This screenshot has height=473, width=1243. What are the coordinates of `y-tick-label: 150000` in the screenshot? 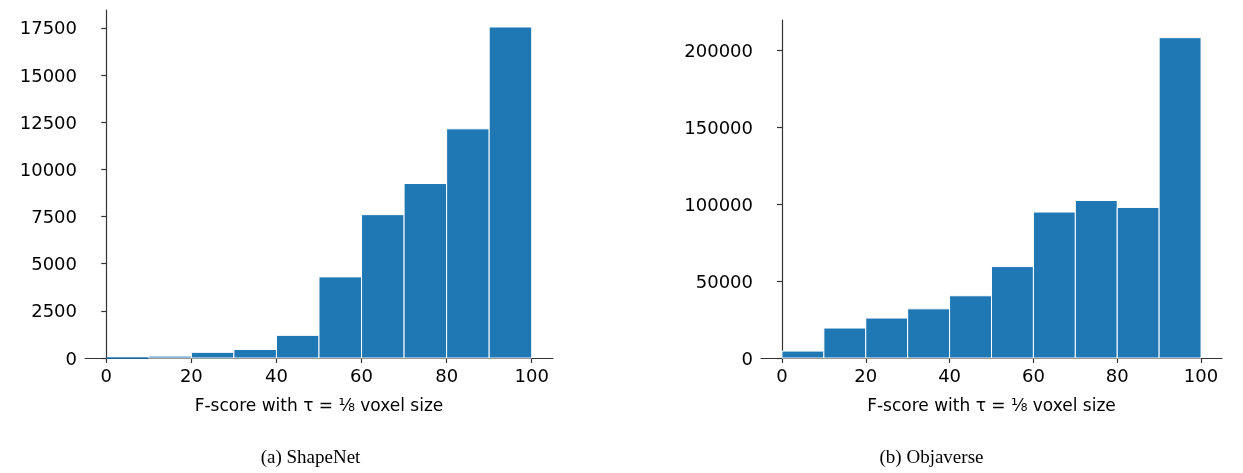 It's located at (718, 128).